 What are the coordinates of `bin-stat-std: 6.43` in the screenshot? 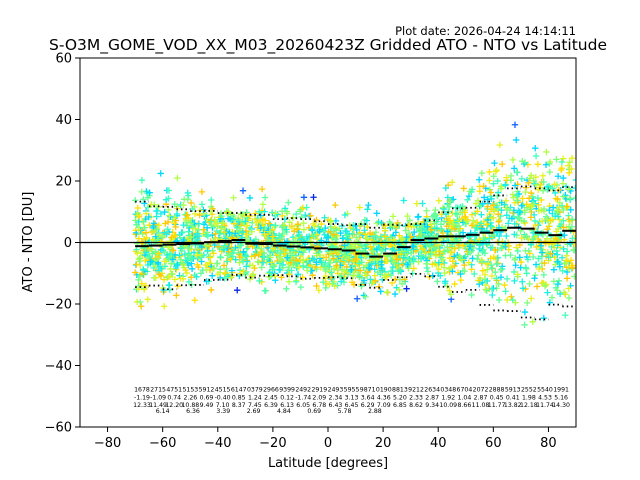 It's located at (336, 405).